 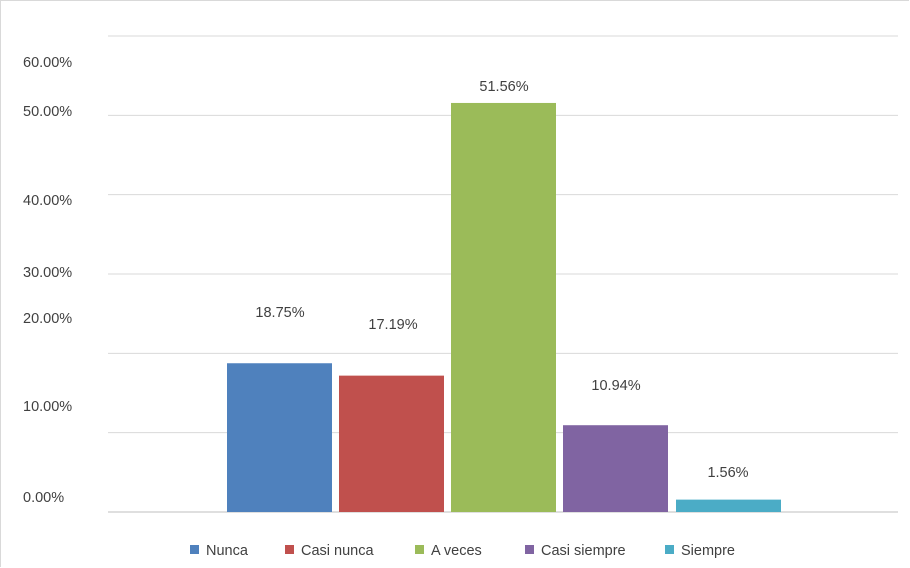 I want to click on bar-casi-siempre, so click(x=615, y=468).